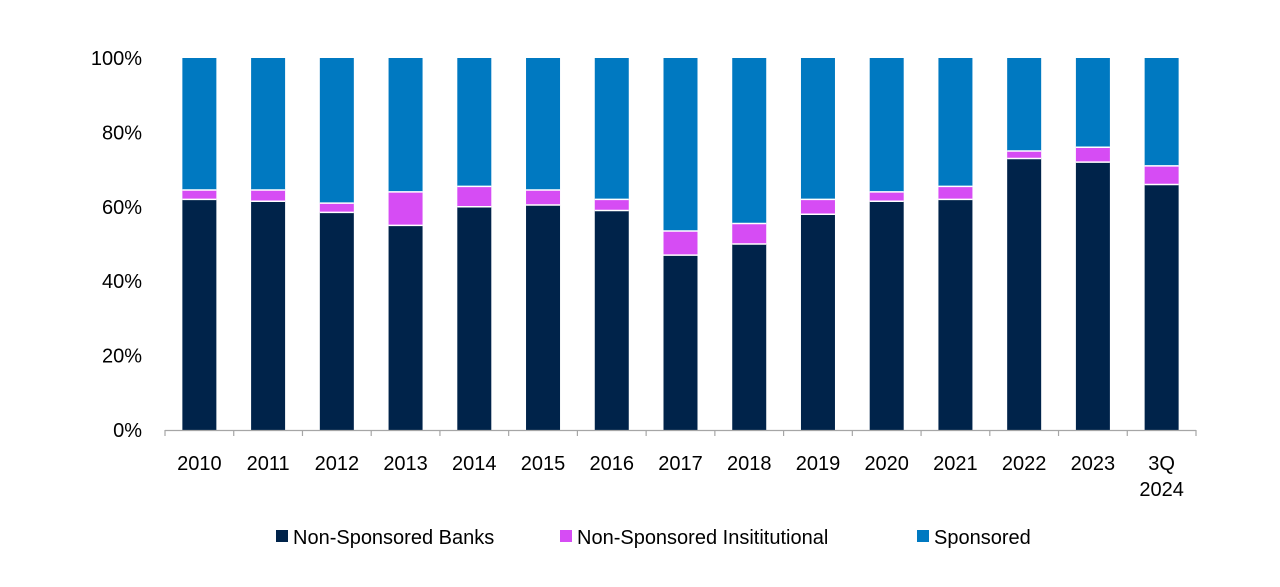 The height and width of the screenshot is (587, 1280). What do you see at coordinates (122, 133) in the screenshot?
I see `y-tick-label: 80%` at bounding box center [122, 133].